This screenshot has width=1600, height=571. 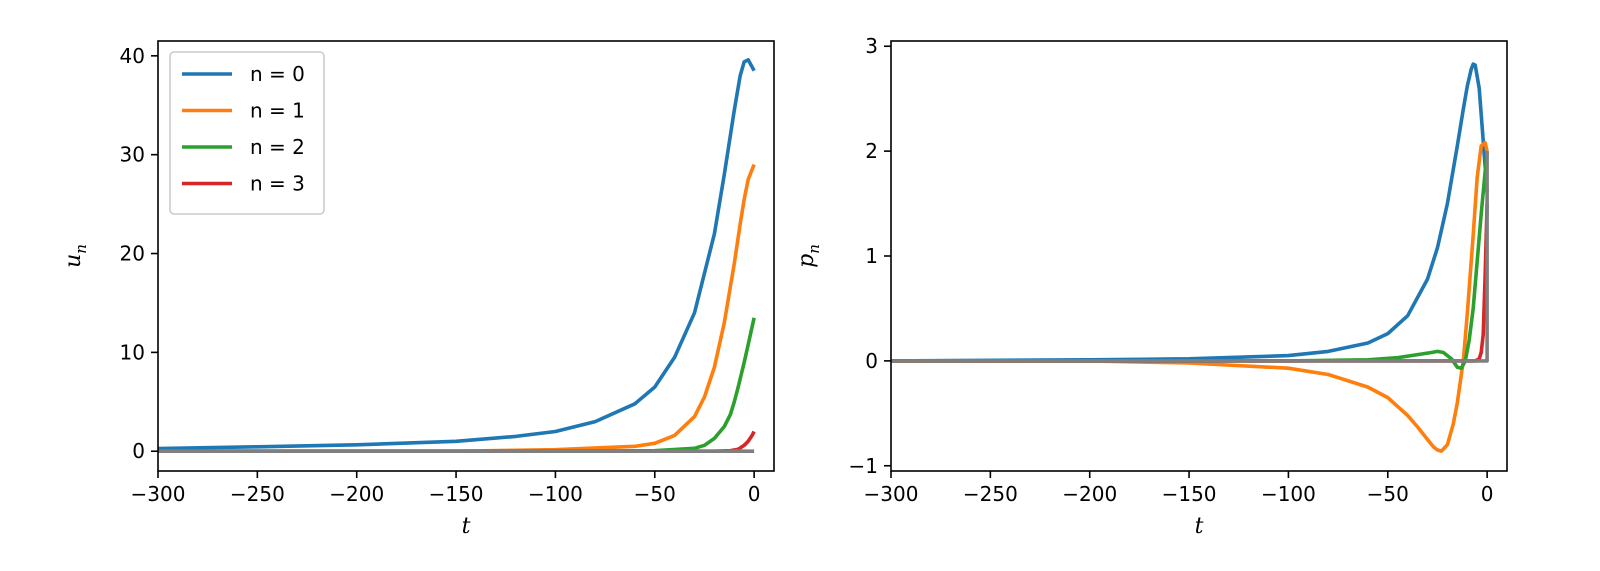 I want to click on legend-box, so click(x=247, y=133).